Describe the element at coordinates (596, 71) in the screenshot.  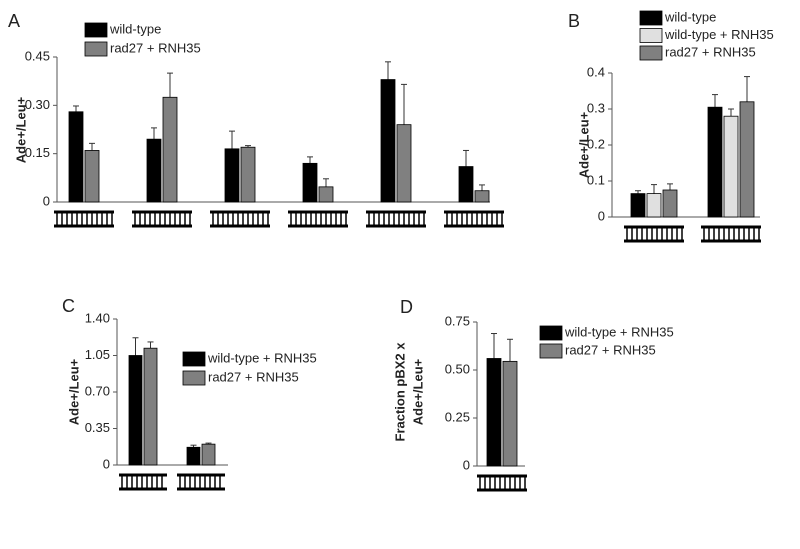
I see `y-tick-label: 0.4` at that location.